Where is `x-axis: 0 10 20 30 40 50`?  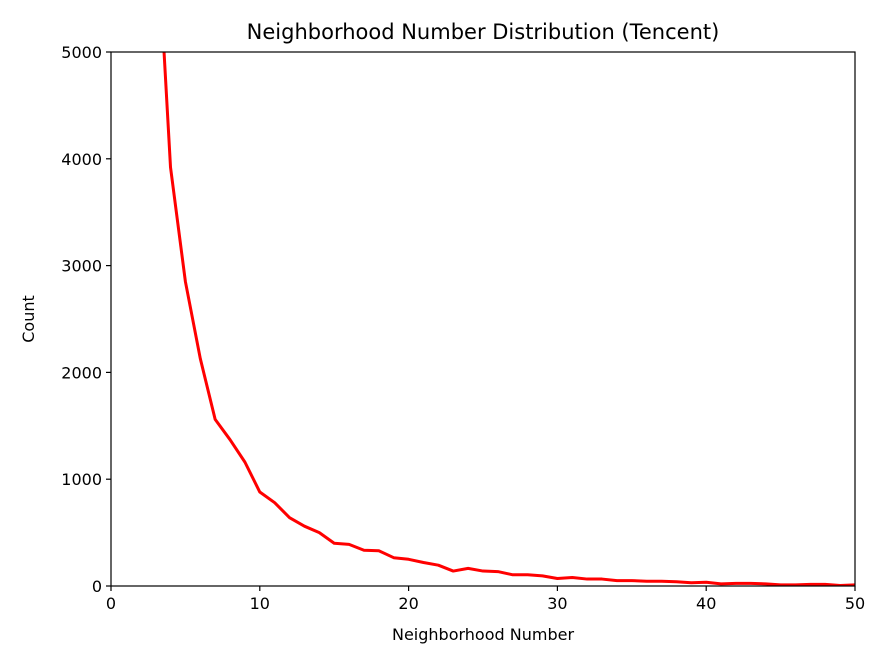 x-axis: 0 10 20 30 40 50 is located at coordinates (485, 599).